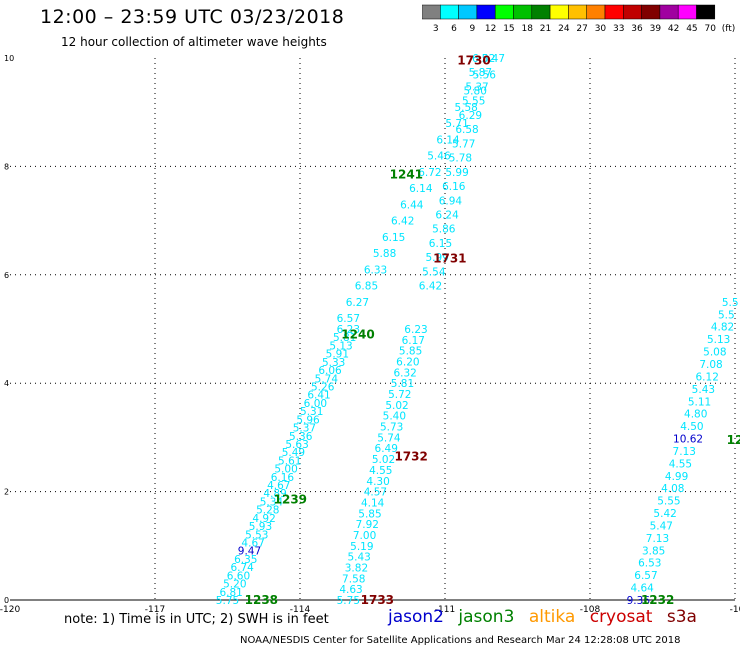  What do you see at coordinates (475, 92) in the screenshot?
I see `swh-point-label: 5.80` at bounding box center [475, 92].